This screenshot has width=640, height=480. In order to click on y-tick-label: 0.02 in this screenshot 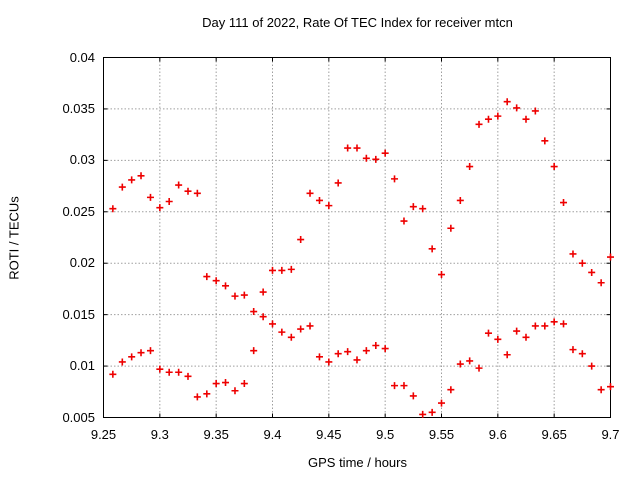, I will do `click(82, 263)`.